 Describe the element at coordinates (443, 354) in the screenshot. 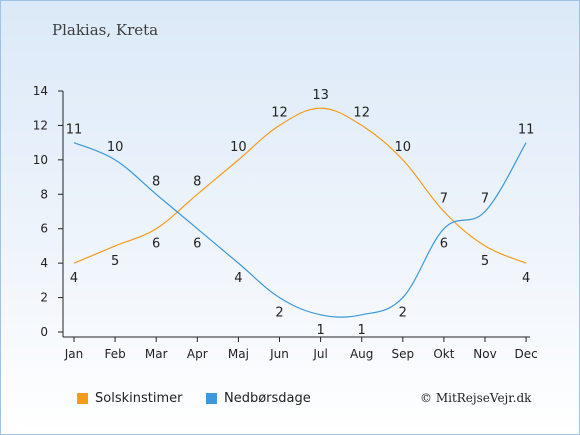

I see `x-tick-label: Okt` at that location.